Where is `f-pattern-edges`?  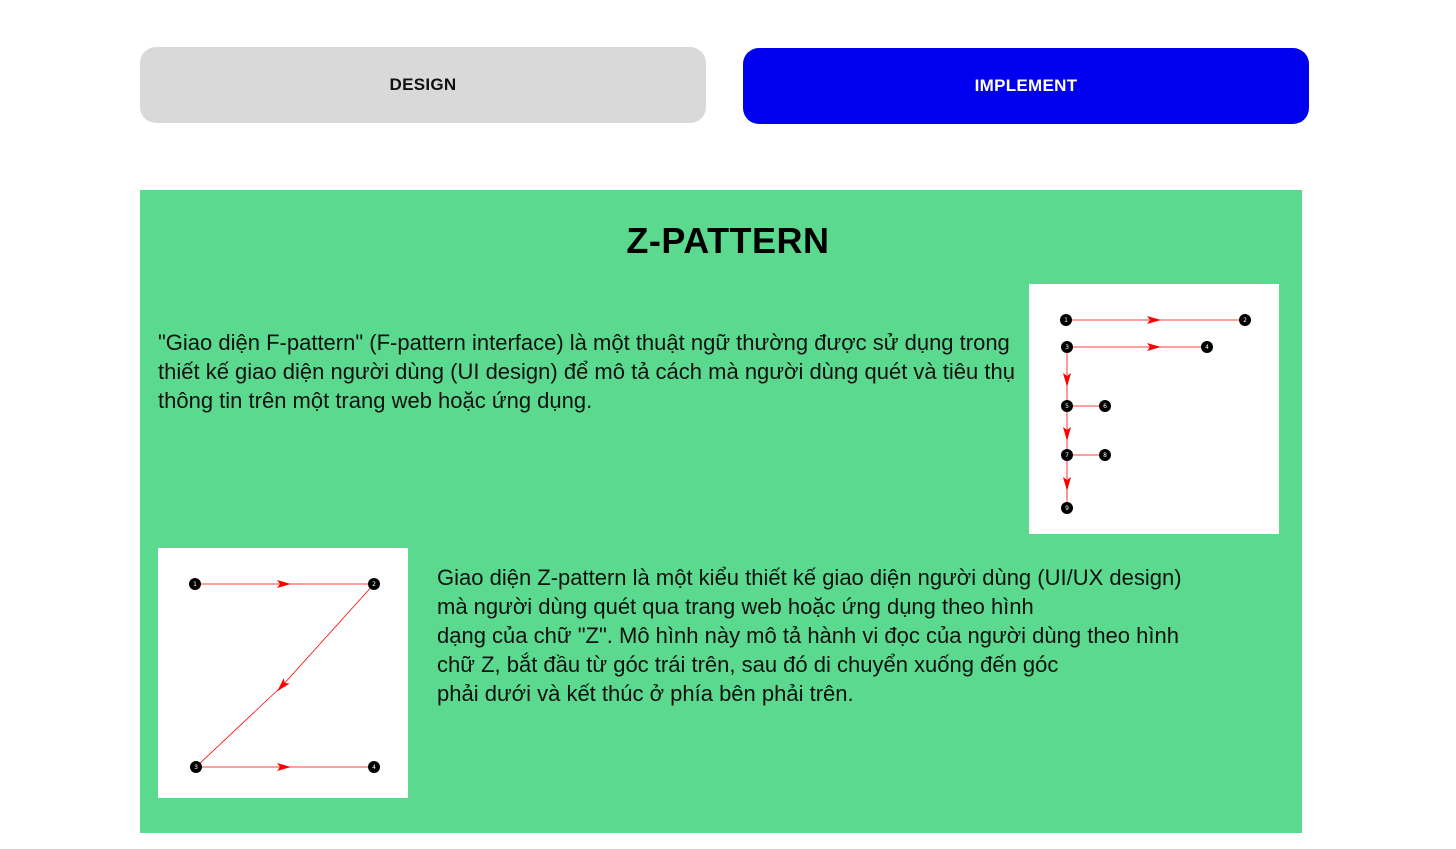
f-pattern-edges is located at coordinates (1153, 412).